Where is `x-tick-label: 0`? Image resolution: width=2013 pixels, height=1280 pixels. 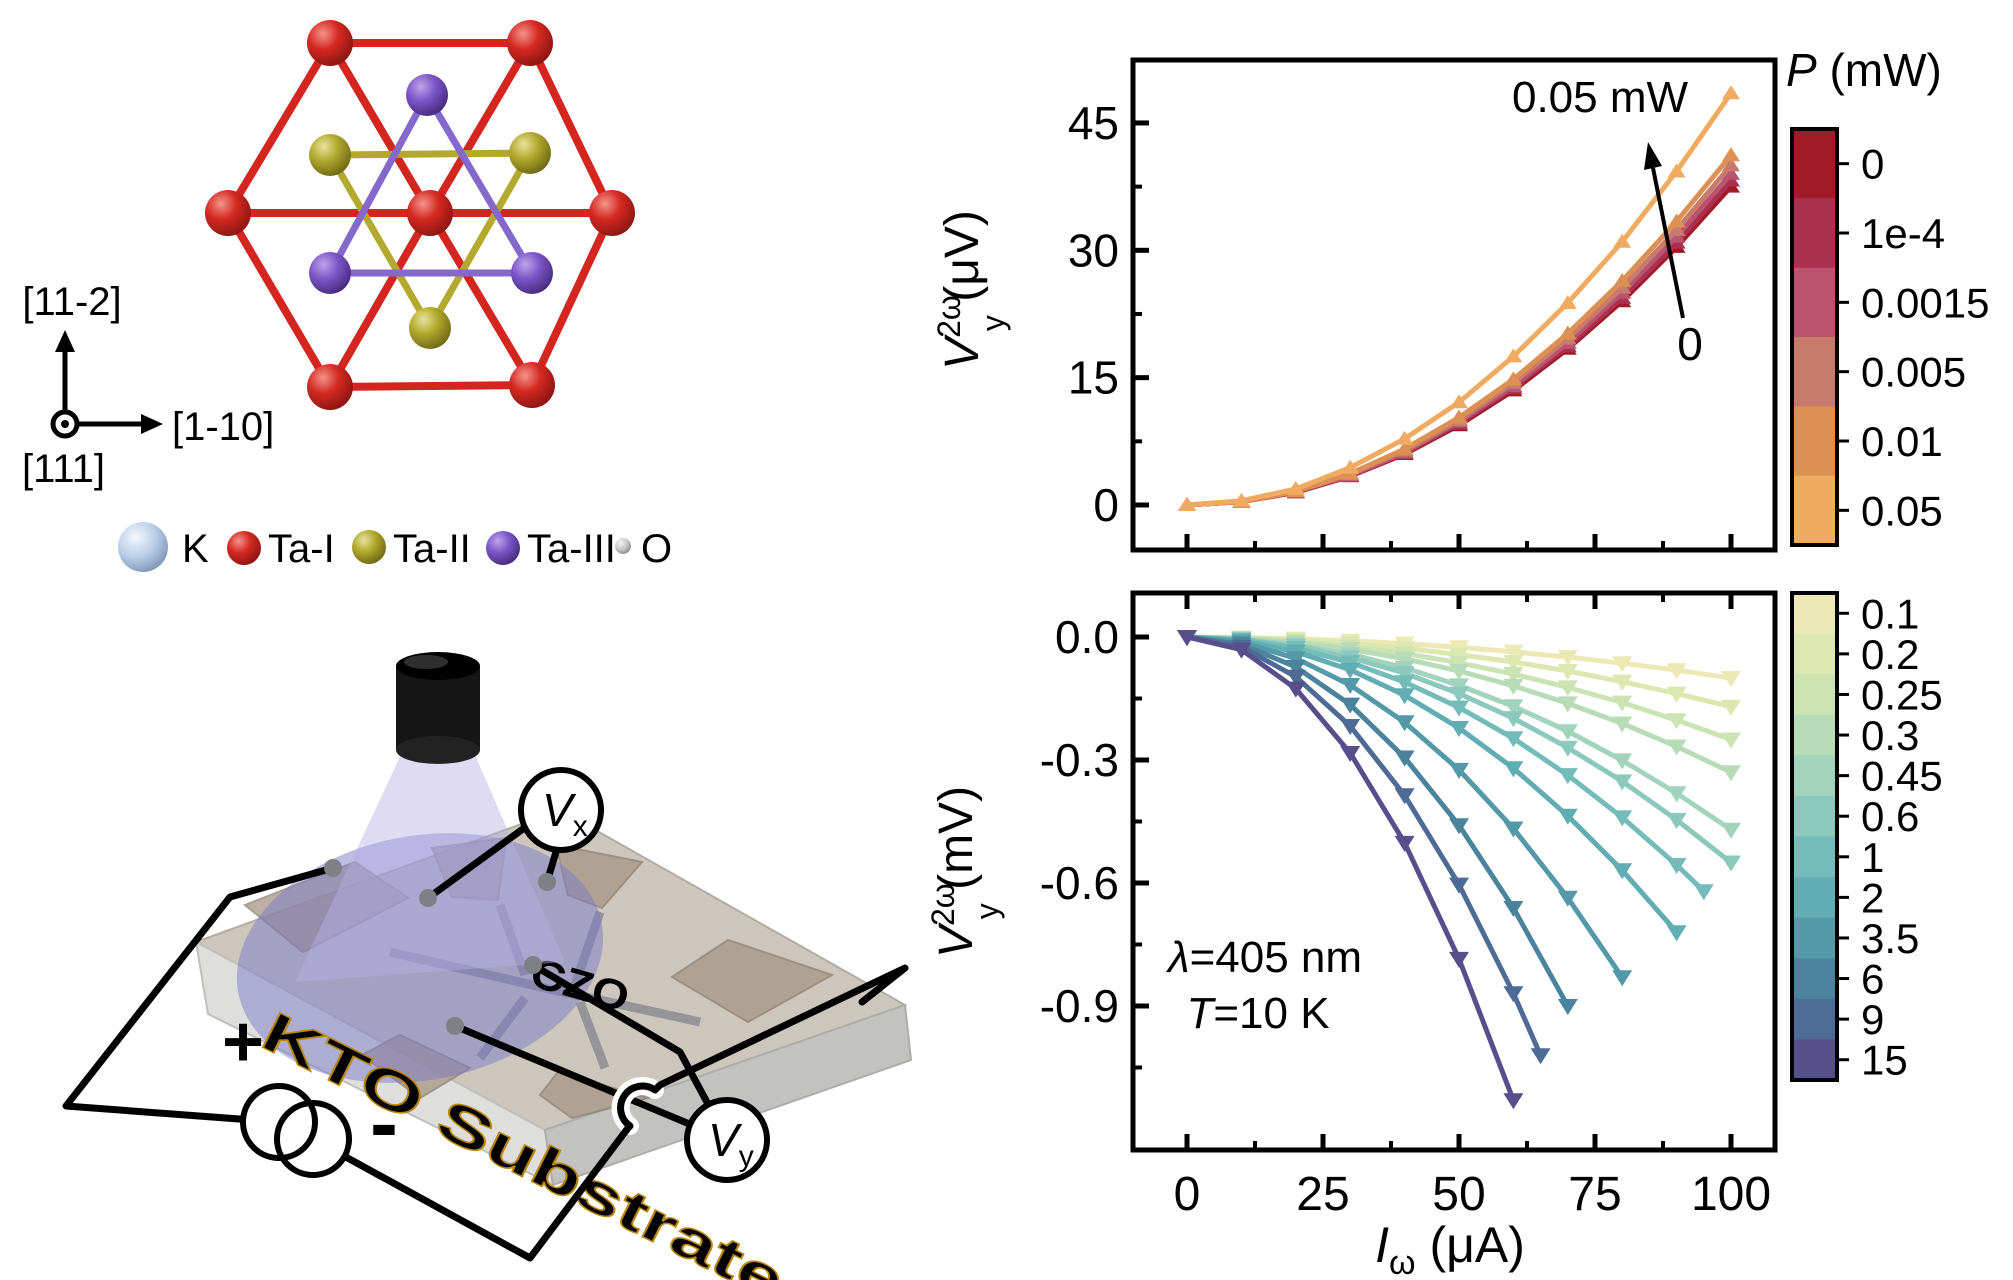 x-tick-label: 0 is located at coordinates (1187, 1194).